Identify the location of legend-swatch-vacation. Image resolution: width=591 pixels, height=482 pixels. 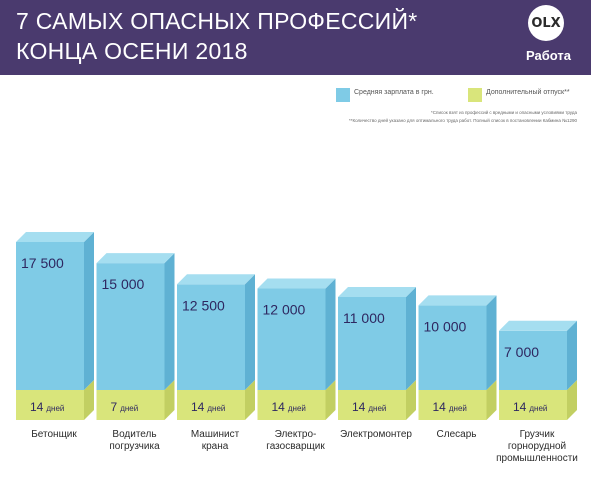
(475, 95).